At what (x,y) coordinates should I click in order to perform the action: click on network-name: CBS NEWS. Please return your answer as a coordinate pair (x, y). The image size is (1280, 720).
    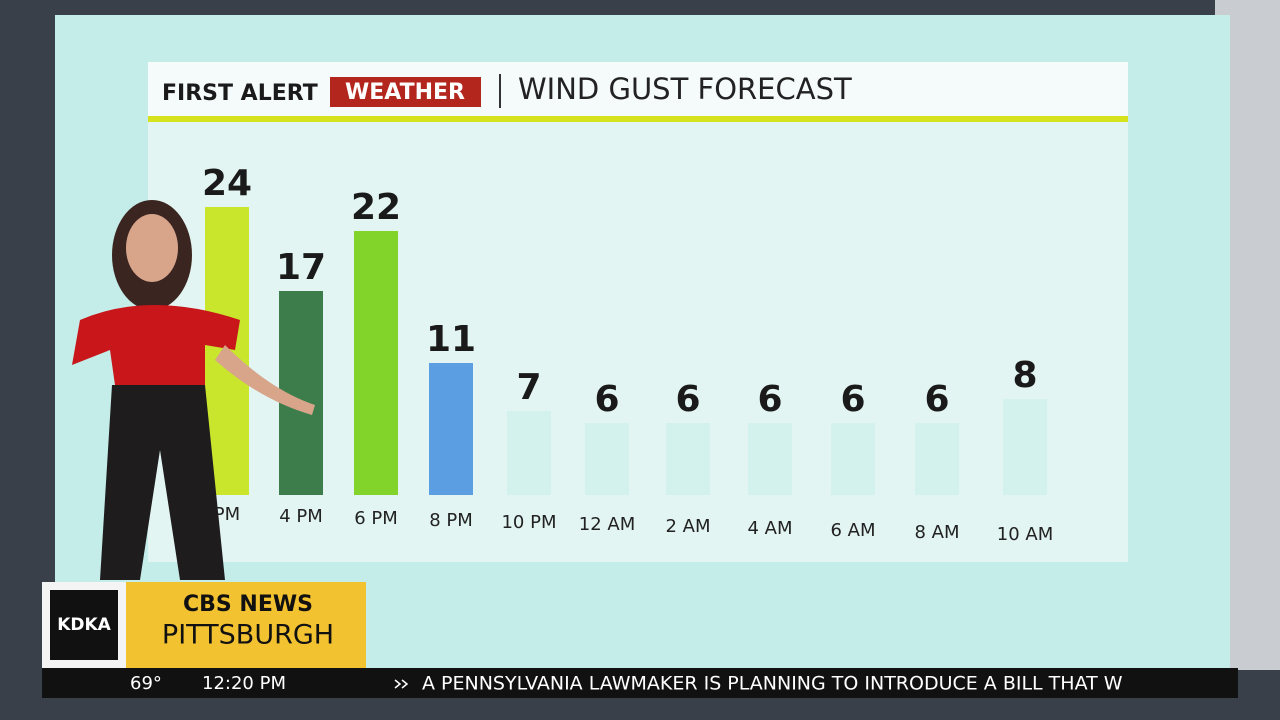
    Looking at the image, I should click on (248, 604).